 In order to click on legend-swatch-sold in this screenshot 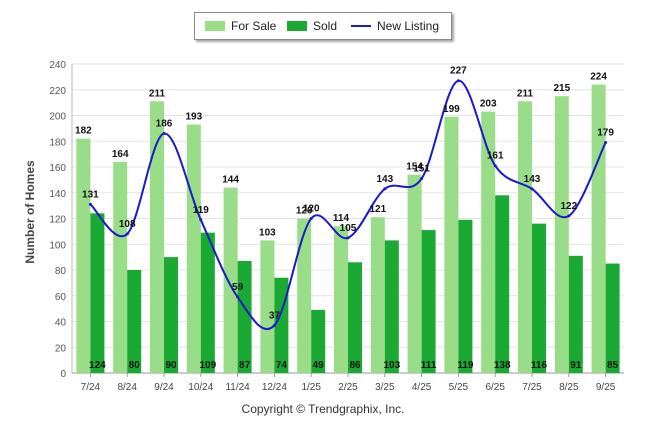, I will do `click(297, 26)`.